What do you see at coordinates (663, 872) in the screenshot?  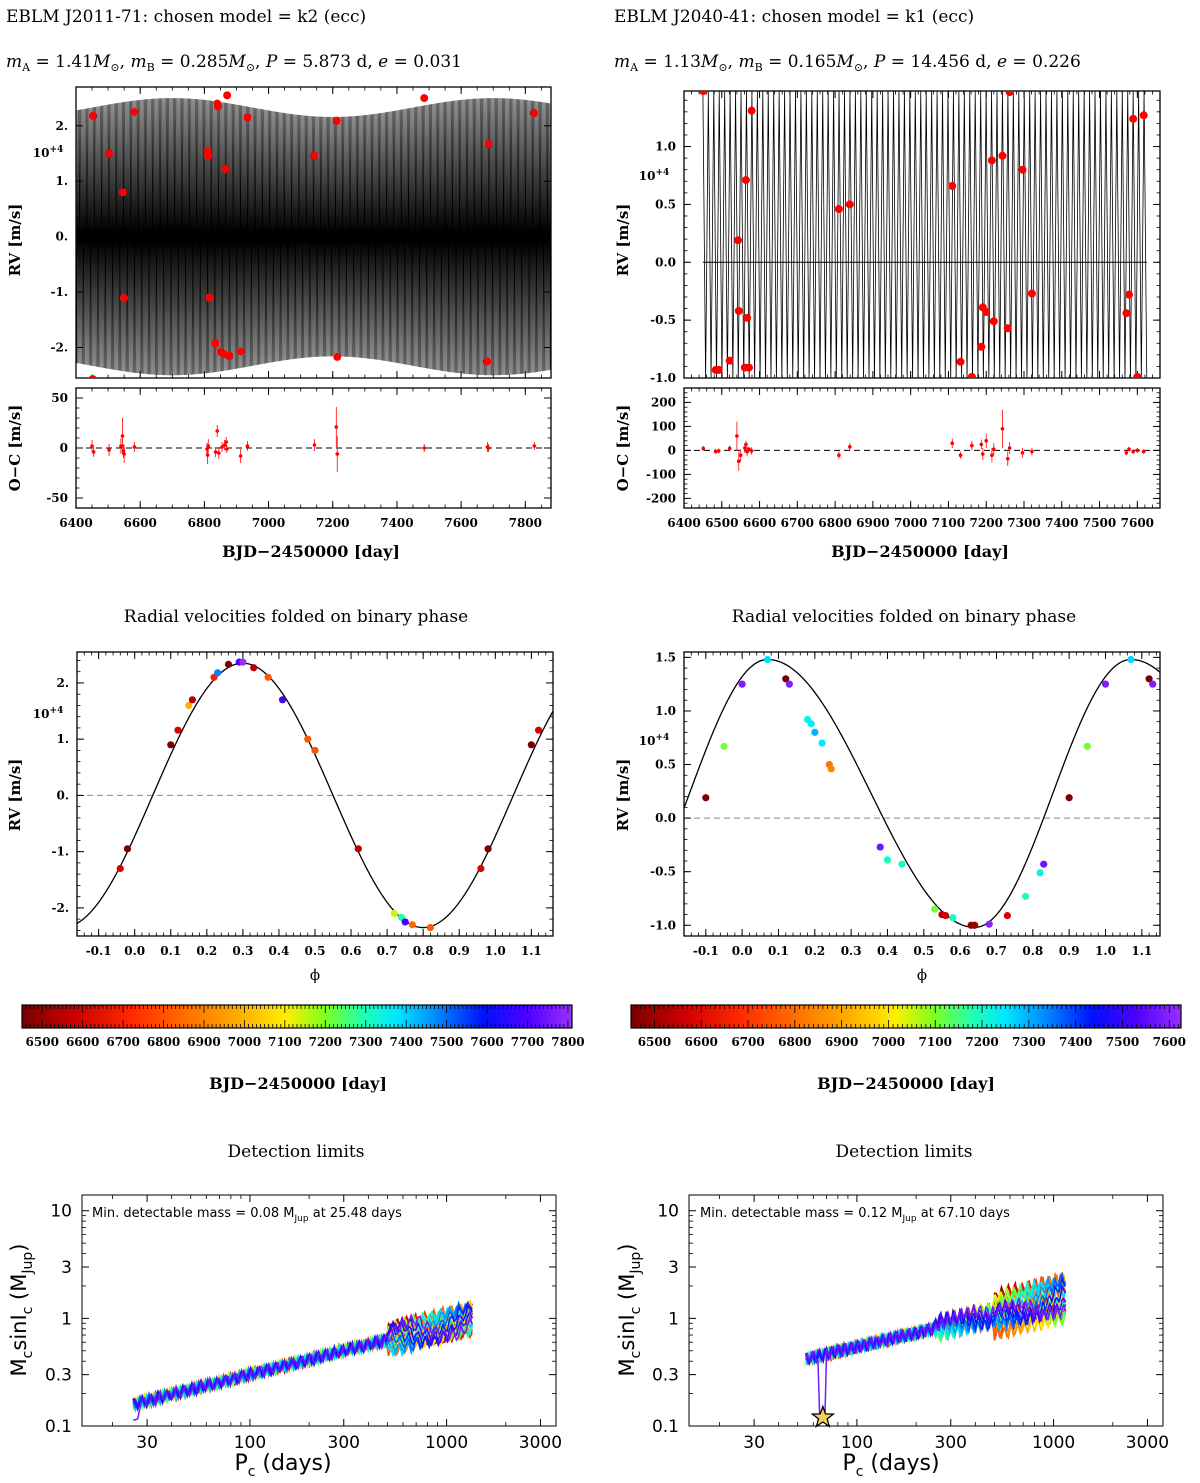 I see `y-tick-label: -0.5` at bounding box center [663, 872].